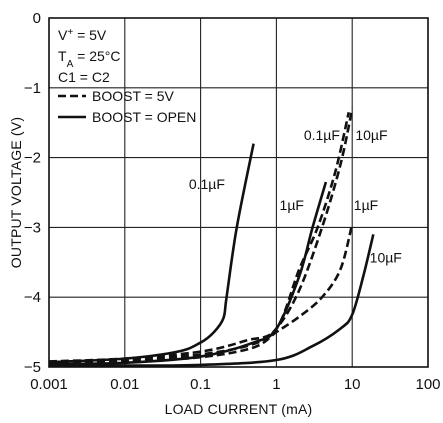 Image resolution: width=443 pixels, height=423 pixels. Describe the element at coordinates (16, 192) in the screenshot. I see `y-axis-title: OUTPUT VOLTAGE (V)` at that location.